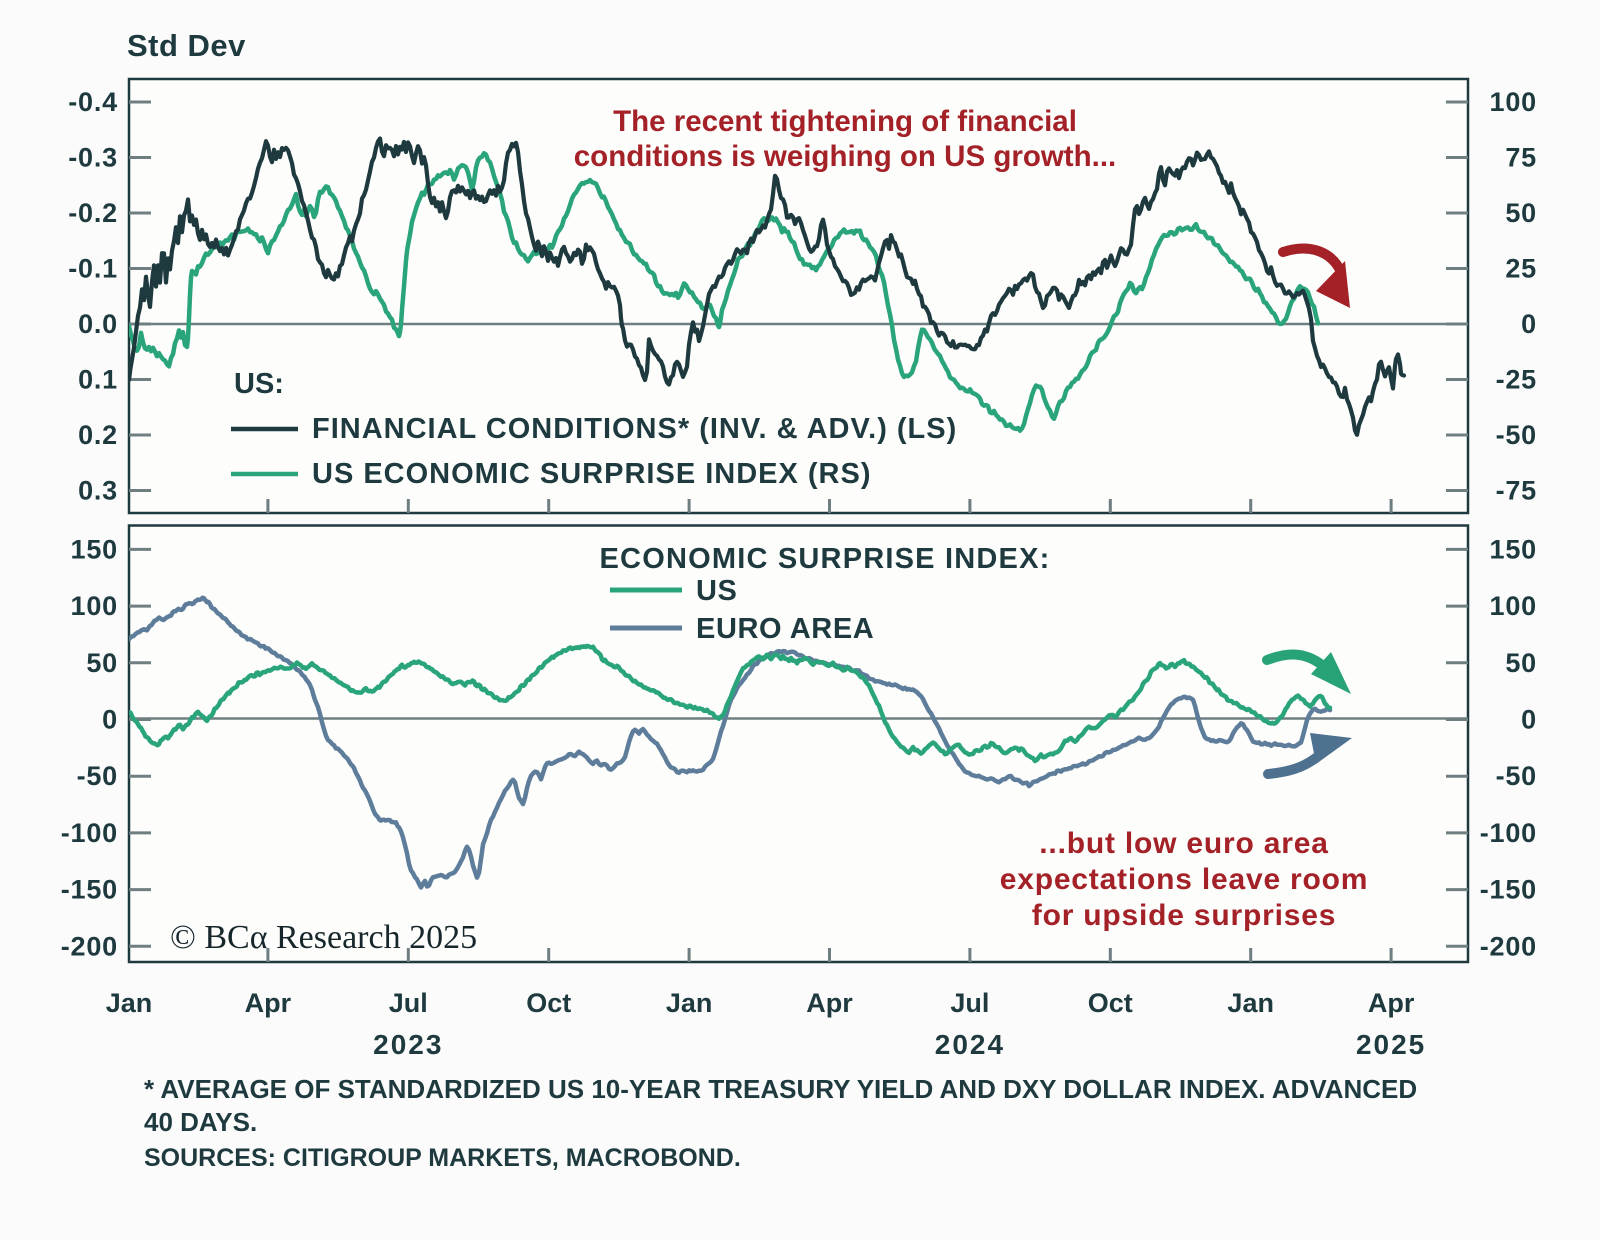 Image resolution: width=1600 pixels, height=1240 pixels. Describe the element at coordinates (200, 1122) in the screenshot. I see `svg-text: 40 DAYS.` at that location.